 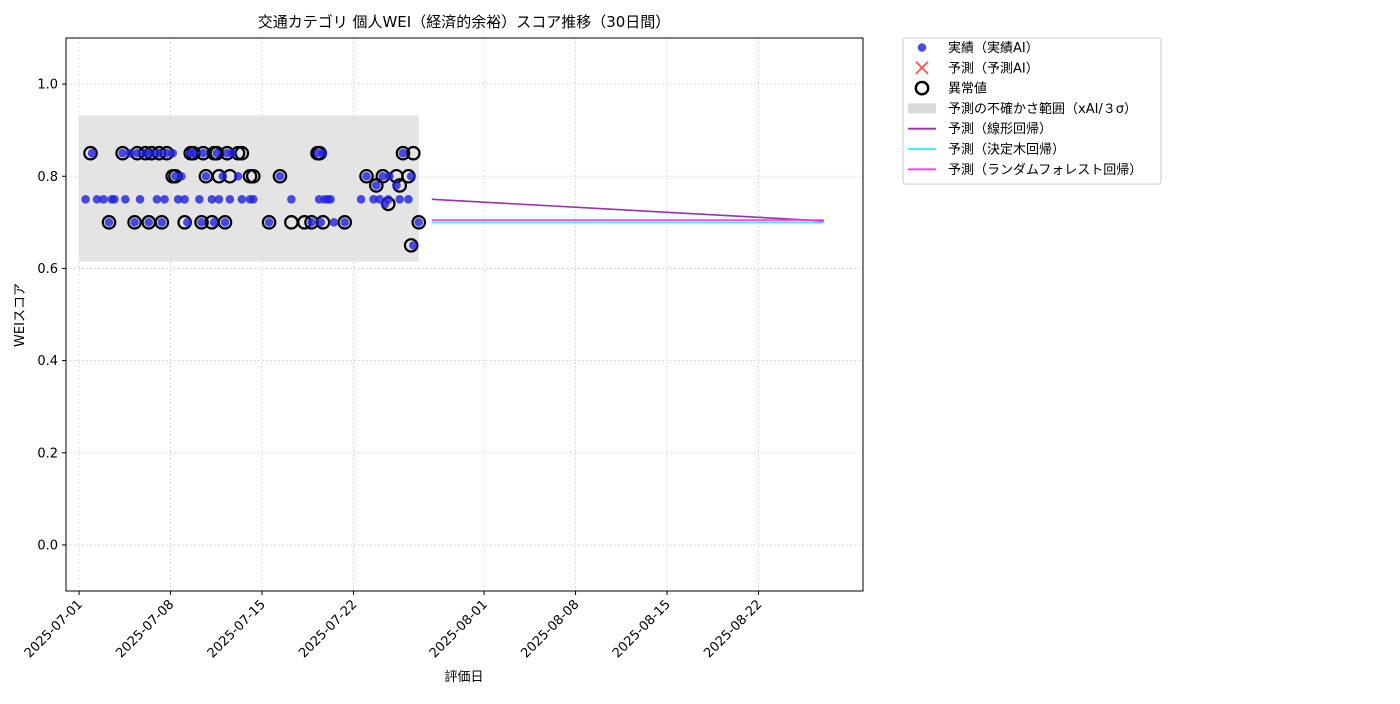 I want to click on uncertainty-band, so click(x=249, y=188).